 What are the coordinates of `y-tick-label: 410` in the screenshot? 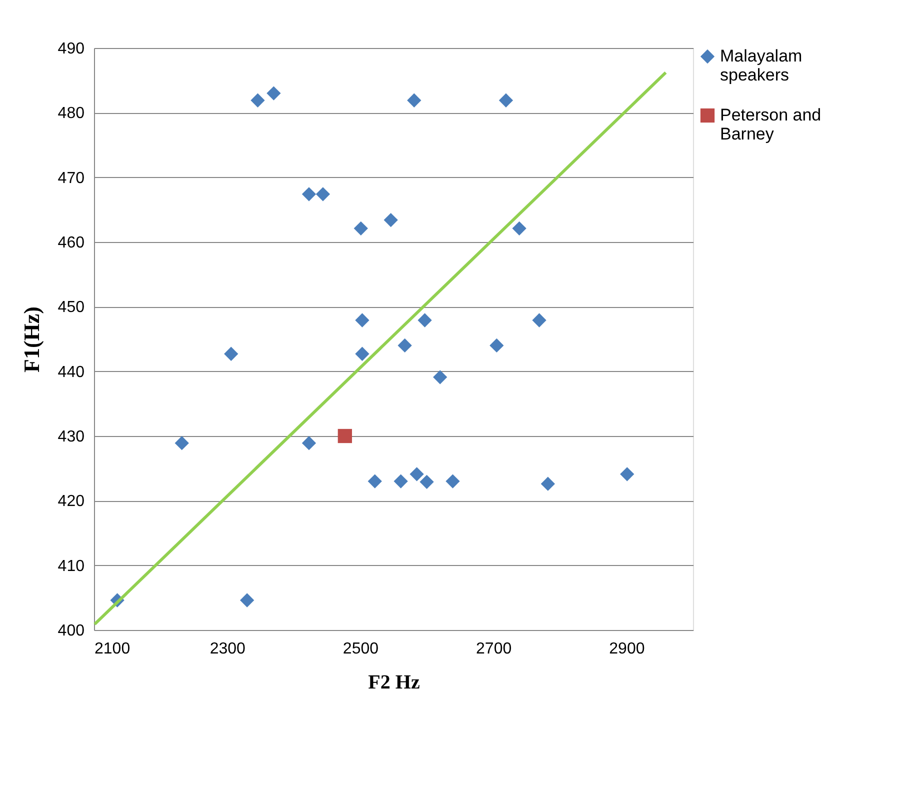 It's located at (71, 566).